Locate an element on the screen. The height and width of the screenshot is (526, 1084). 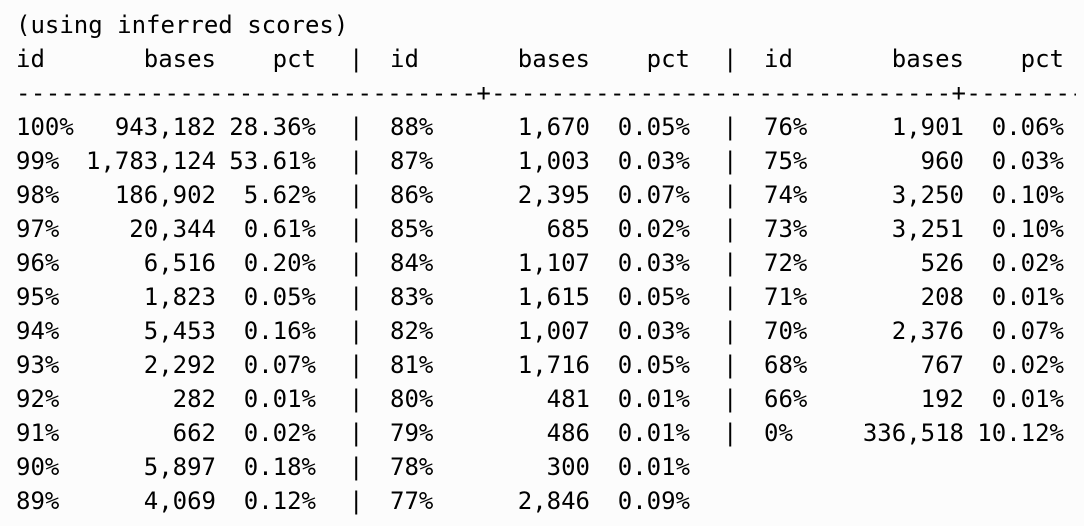
cell-id: 90% is located at coordinates (38, 467).